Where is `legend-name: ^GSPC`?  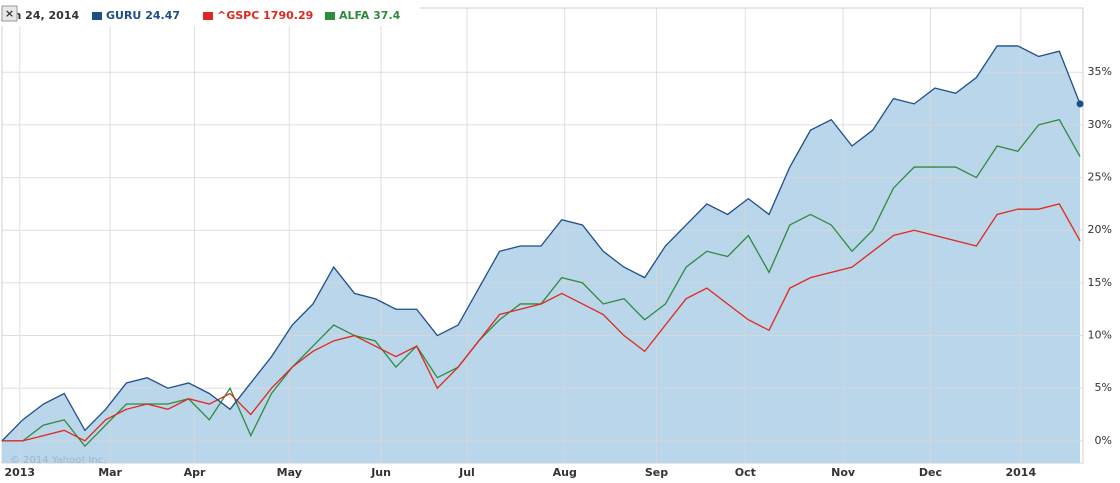
legend-name: ^GSPC is located at coordinates (238, 15).